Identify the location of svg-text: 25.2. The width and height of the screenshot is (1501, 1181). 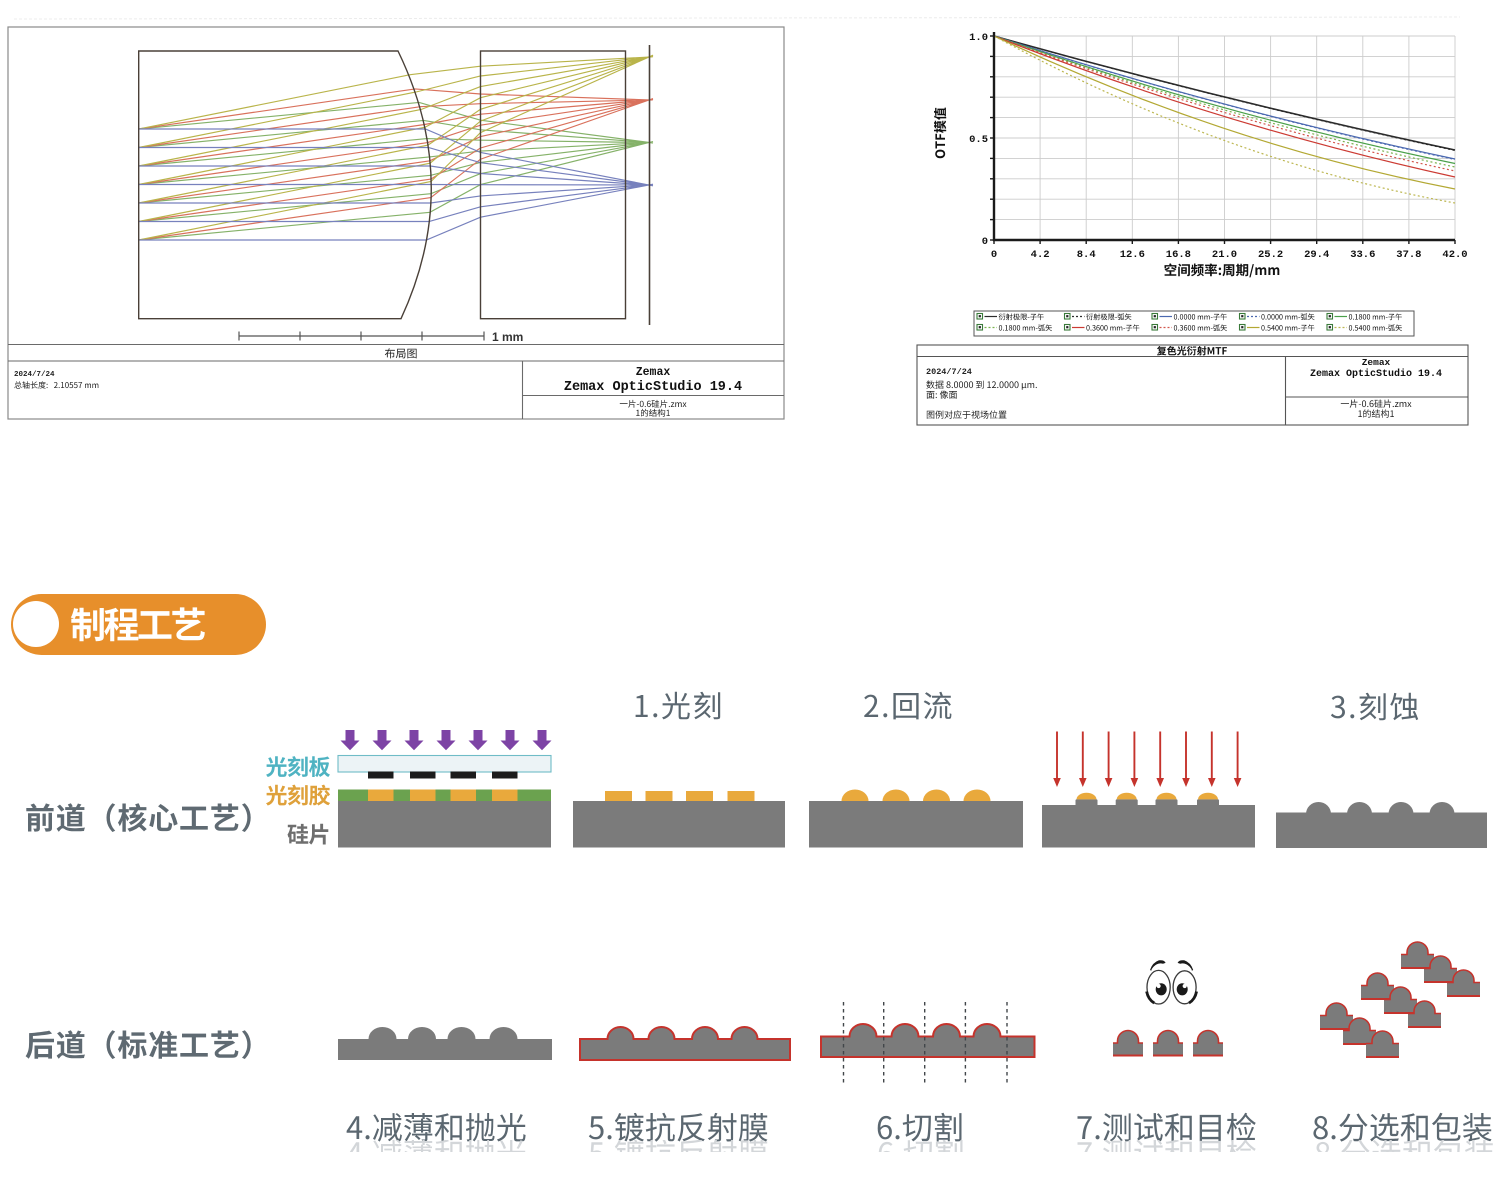
(1270, 255).